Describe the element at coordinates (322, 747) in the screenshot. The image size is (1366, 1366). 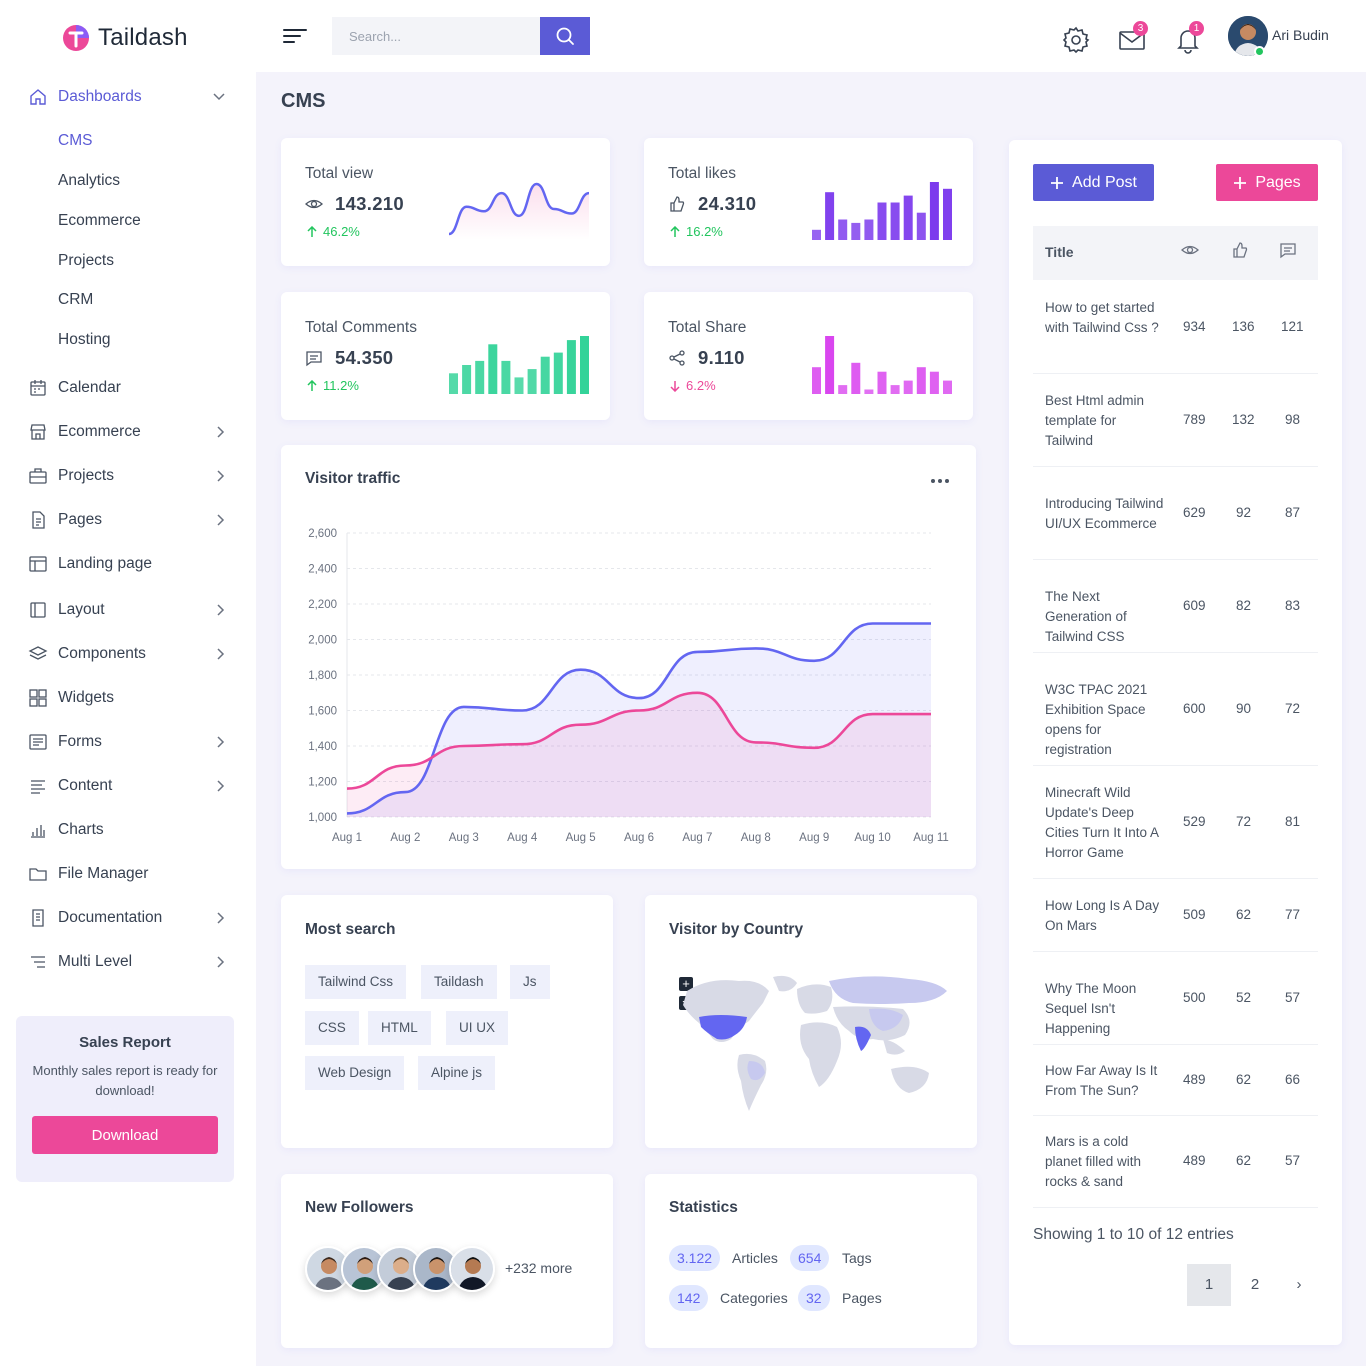
I see `y-tick-label: 1,400` at that location.